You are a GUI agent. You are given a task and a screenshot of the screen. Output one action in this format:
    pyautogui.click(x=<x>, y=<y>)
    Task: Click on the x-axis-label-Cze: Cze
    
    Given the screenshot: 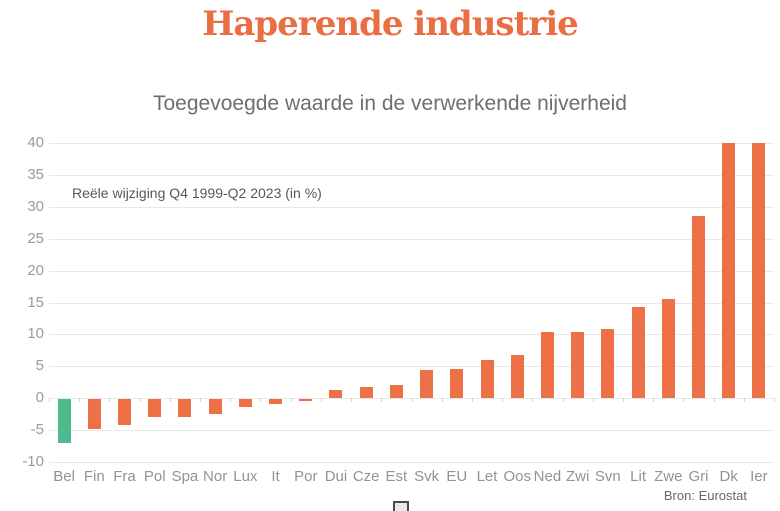 What is the action you would take?
    pyautogui.click(x=366, y=476)
    